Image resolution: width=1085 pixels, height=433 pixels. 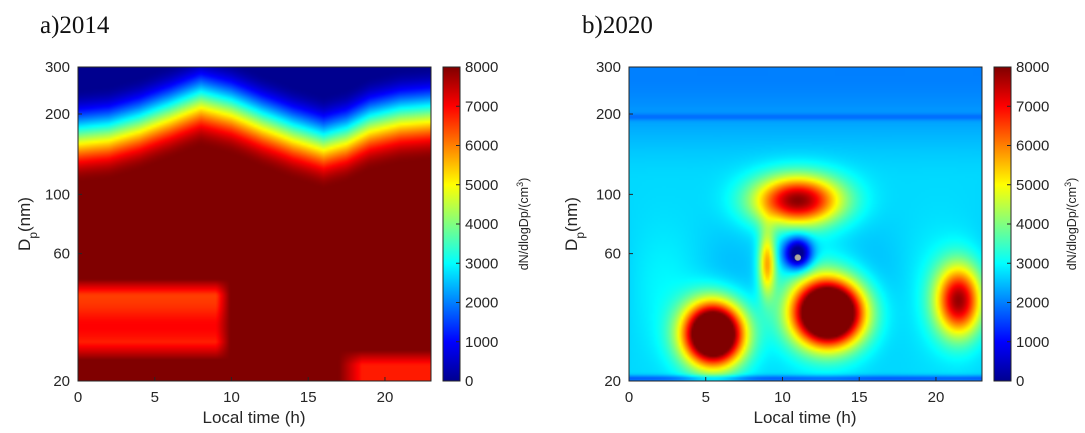 I want to click on panel-a-title: a)2014, so click(x=75, y=25).